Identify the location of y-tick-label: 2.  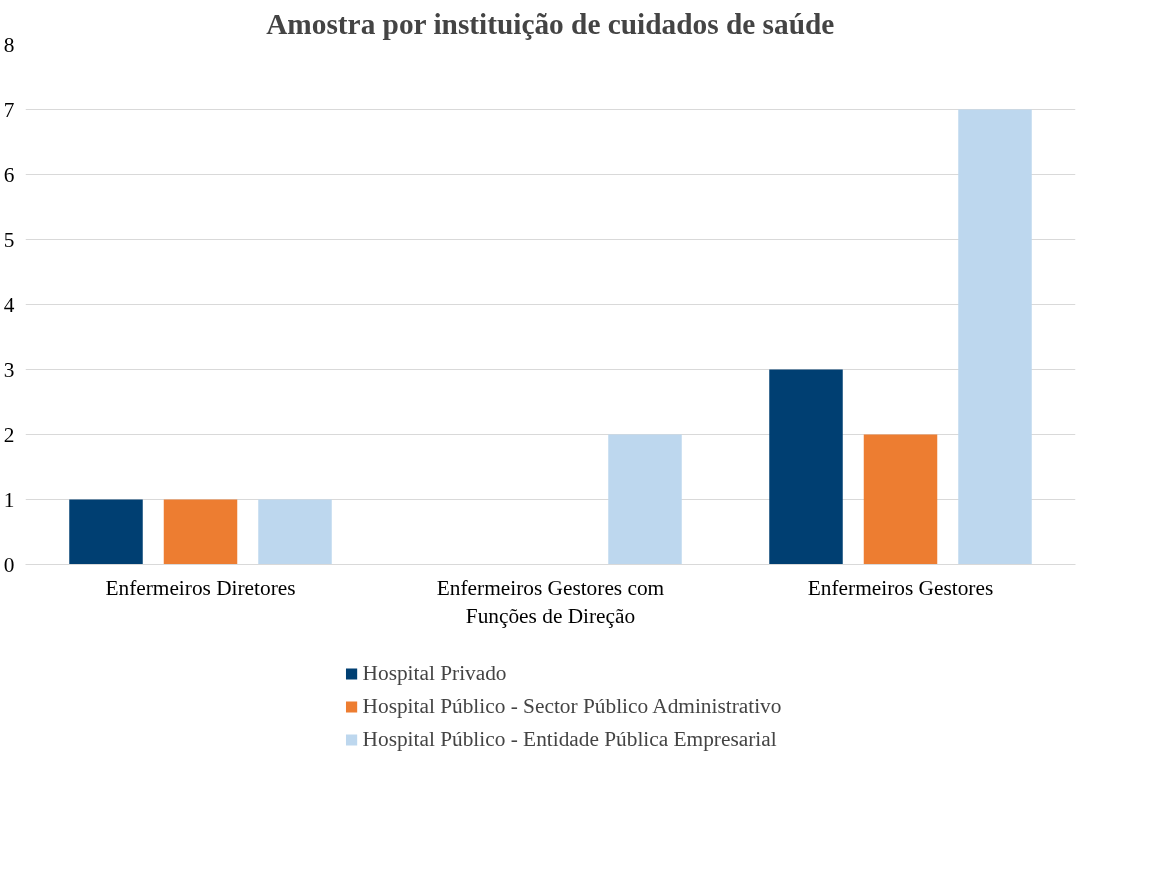
(9, 434).